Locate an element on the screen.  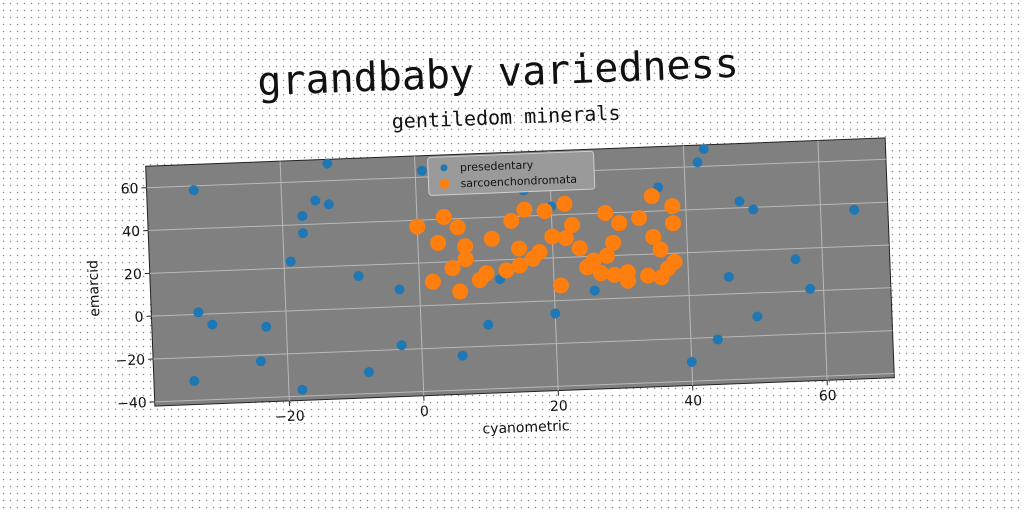
legend-box is located at coordinates (511, 173).